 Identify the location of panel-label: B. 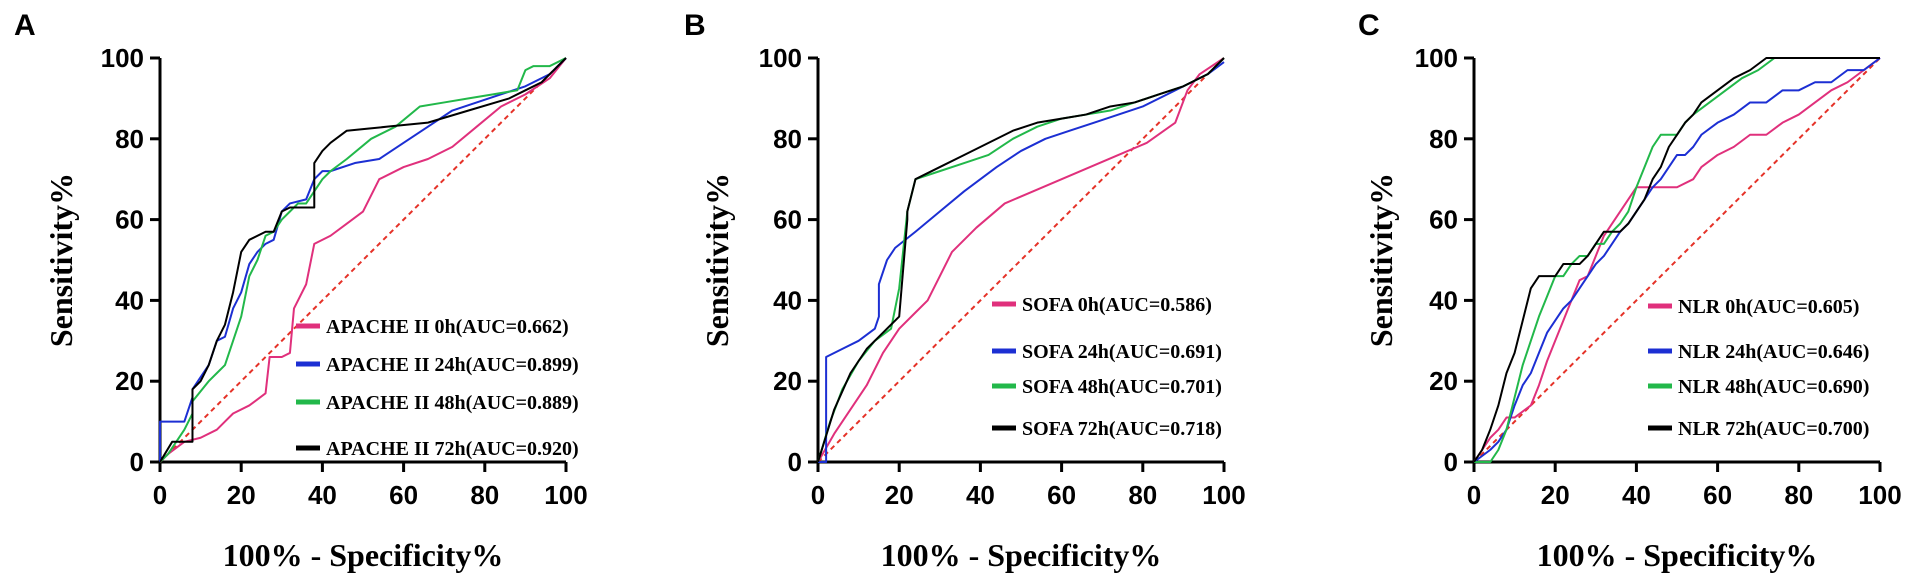
(695, 25).